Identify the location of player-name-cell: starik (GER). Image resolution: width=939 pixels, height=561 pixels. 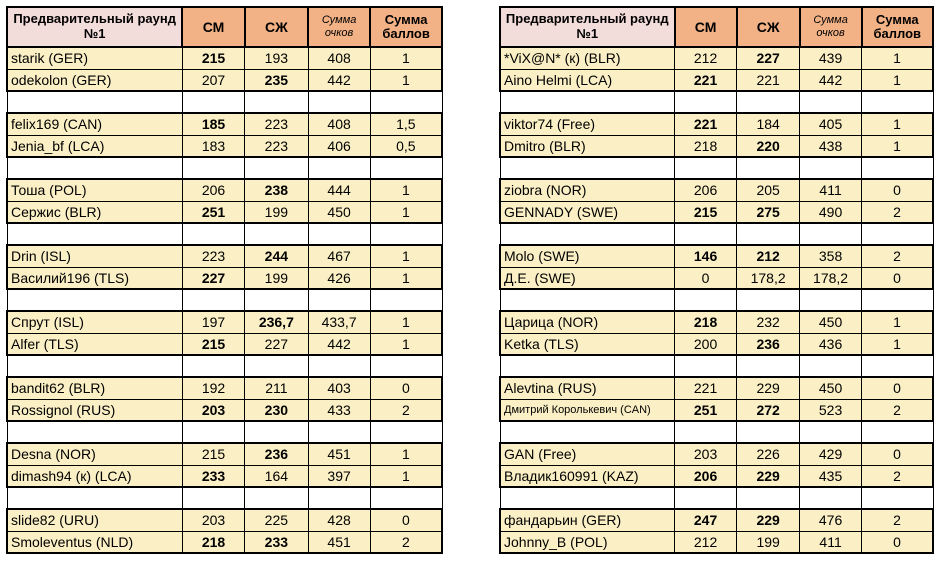
(94, 58).